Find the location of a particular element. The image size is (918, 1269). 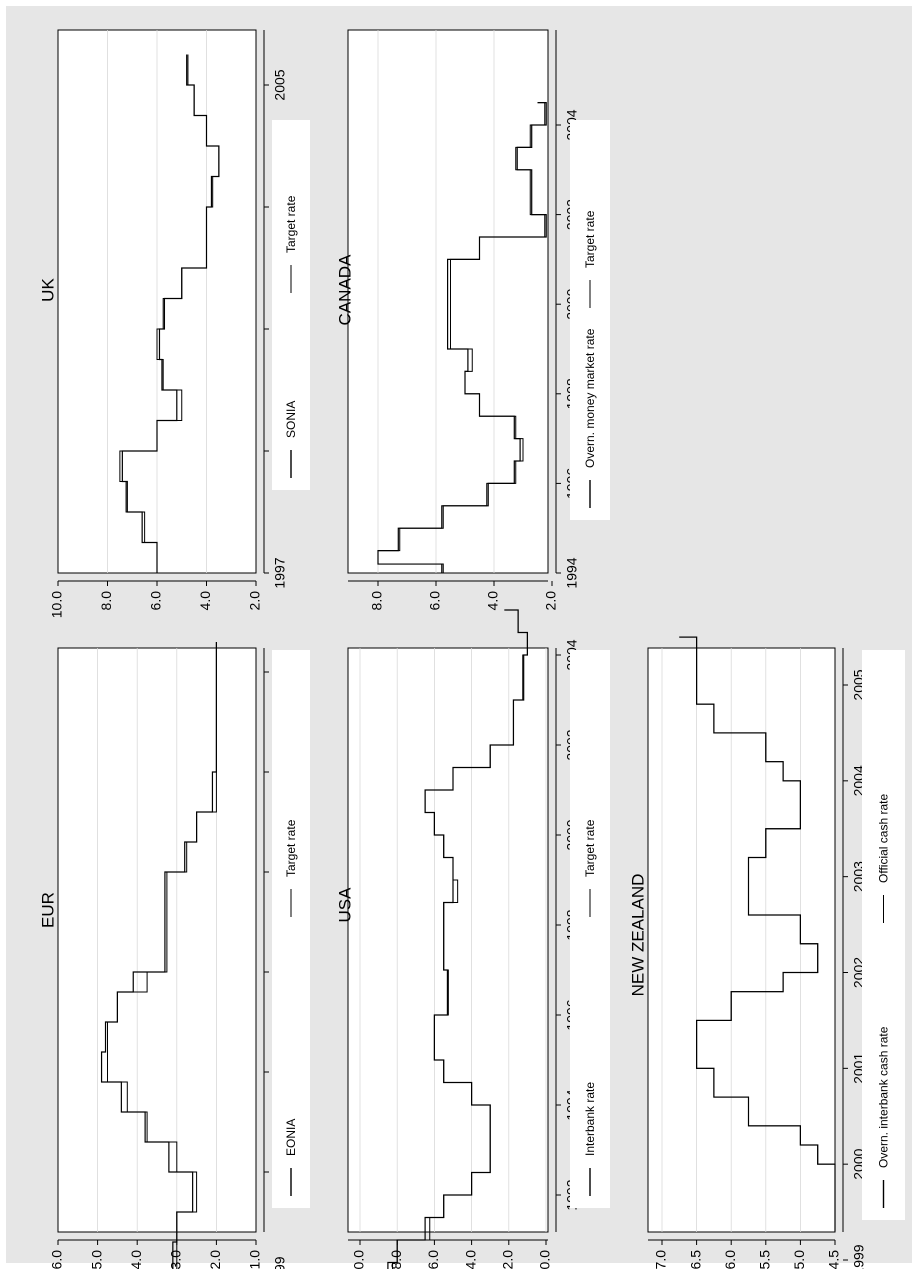

legend-label-2: Official cash rate is located at coordinates (884, 838).